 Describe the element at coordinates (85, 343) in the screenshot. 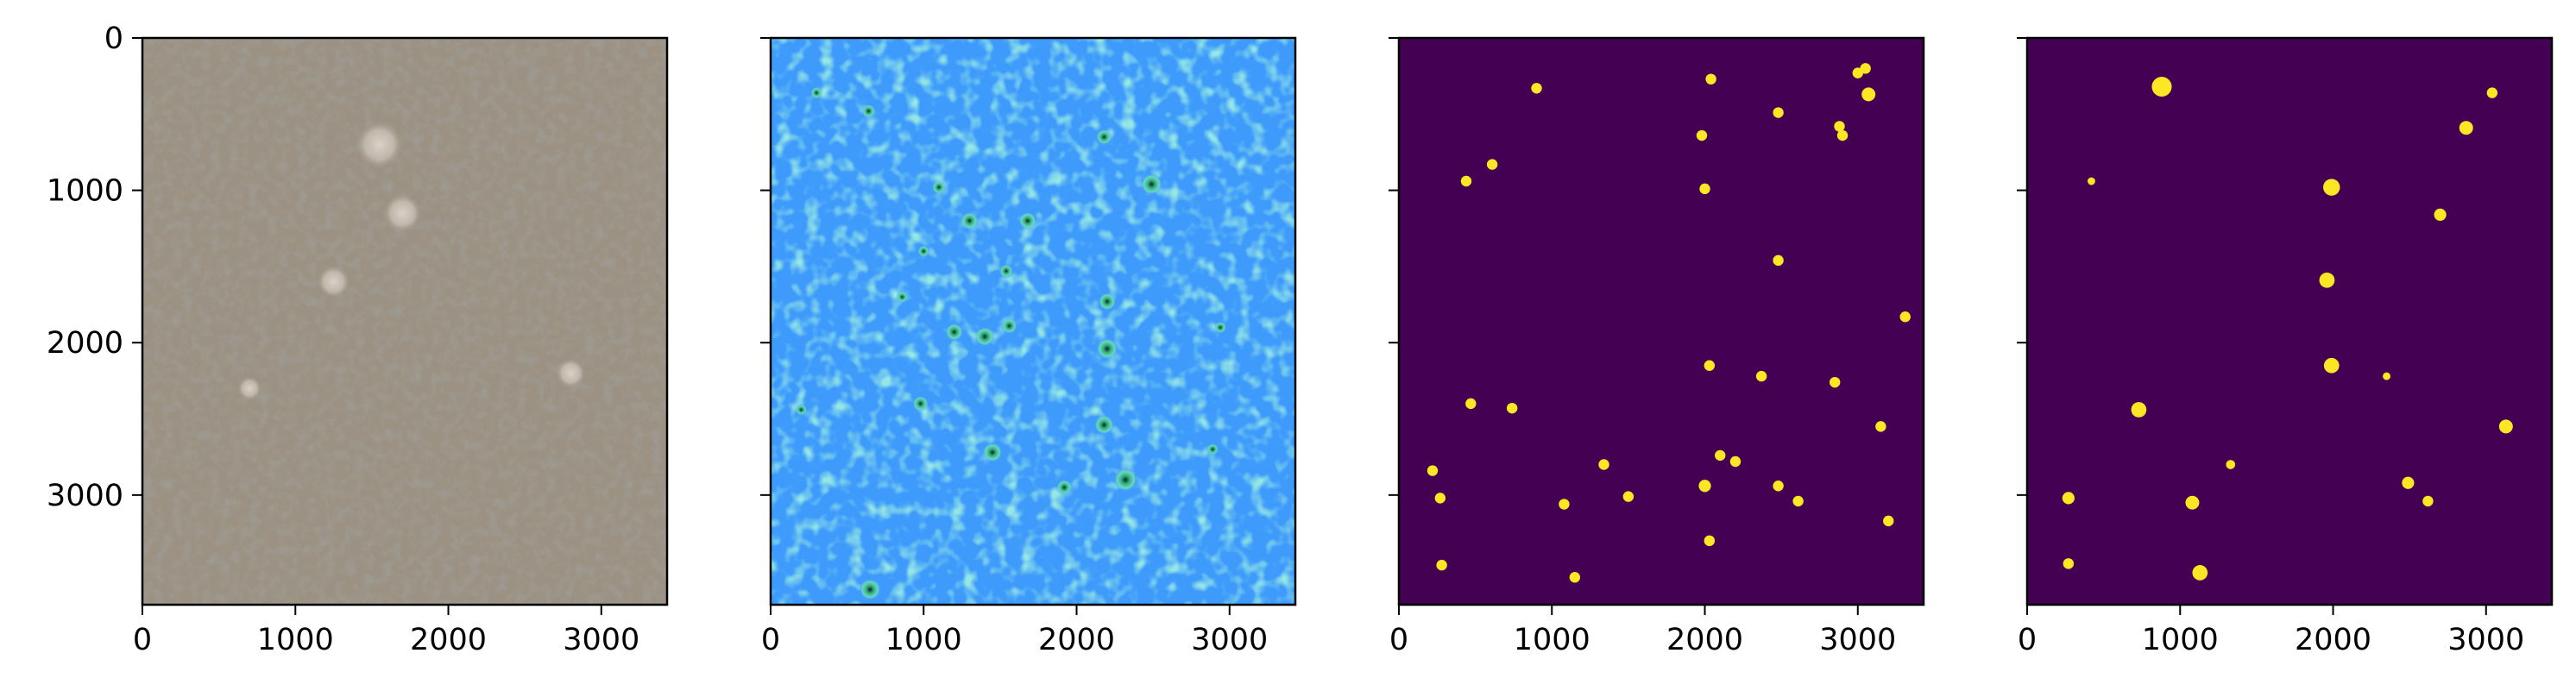

I see `y-tick-label: 2000` at that location.